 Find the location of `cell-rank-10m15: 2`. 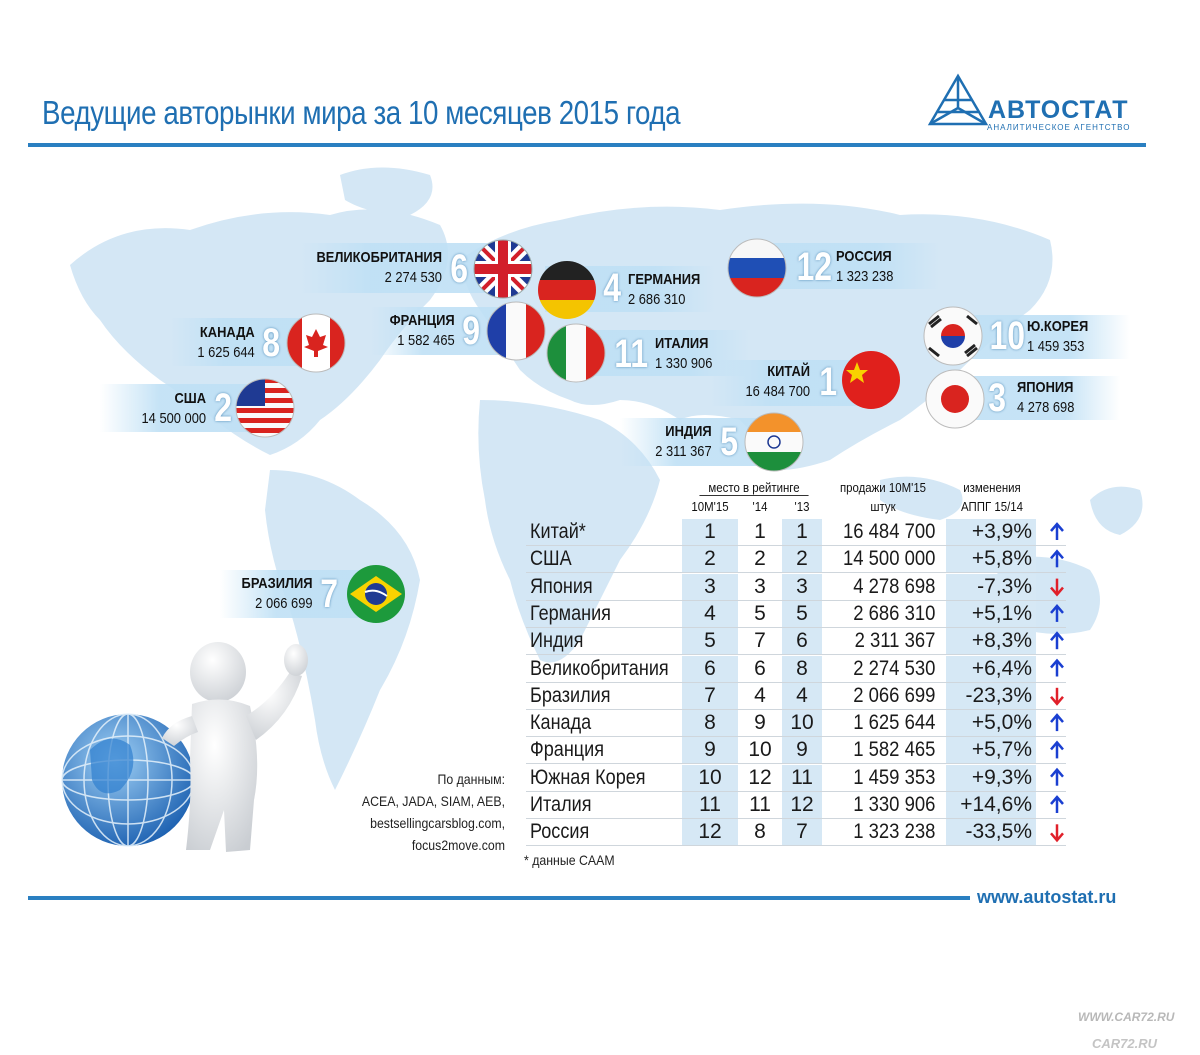

cell-rank-10m15: 2 is located at coordinates (710, 559).